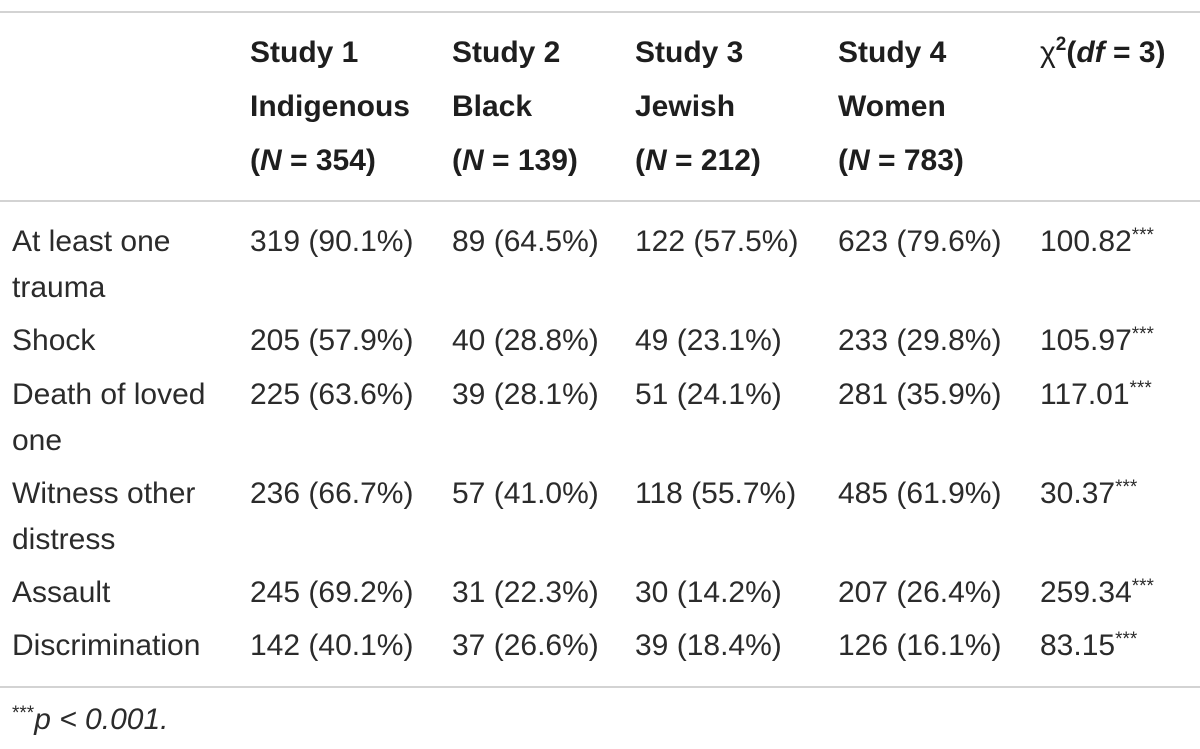 The width and height of the screenshot is (1200, 749). What do you see at coordinates (920, 241) in the screenshot?
I see `table-cell: 623 (79.6%)` at bounding box center [920, 241].